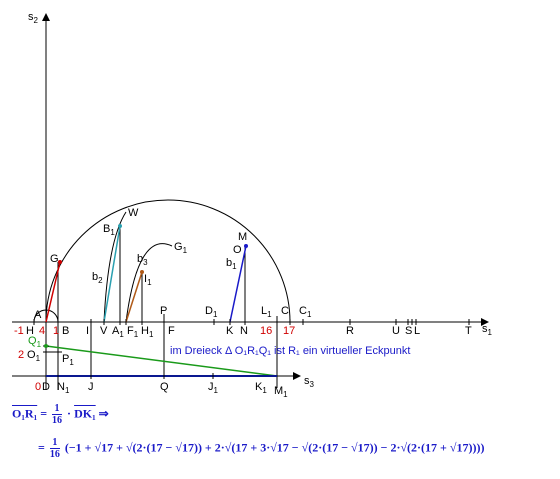 This screenshot has height=479, width=560. I want to click on label-j: J, so click(91, 387).